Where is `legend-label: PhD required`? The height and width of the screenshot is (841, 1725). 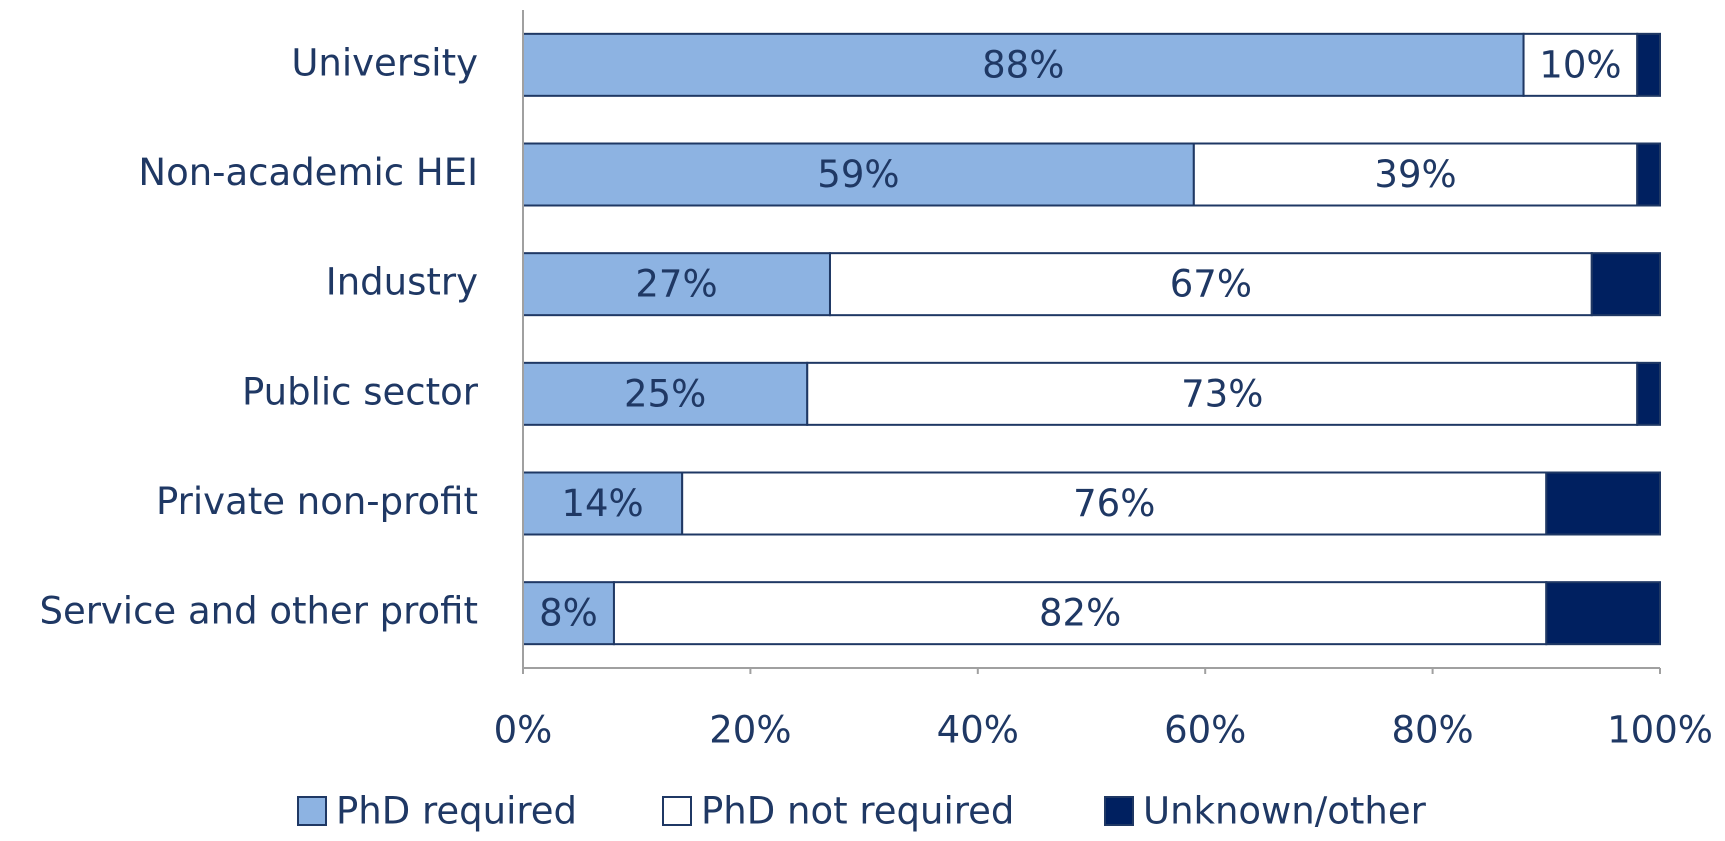
legend-label: PhD required is located at coordinates (456, 811).